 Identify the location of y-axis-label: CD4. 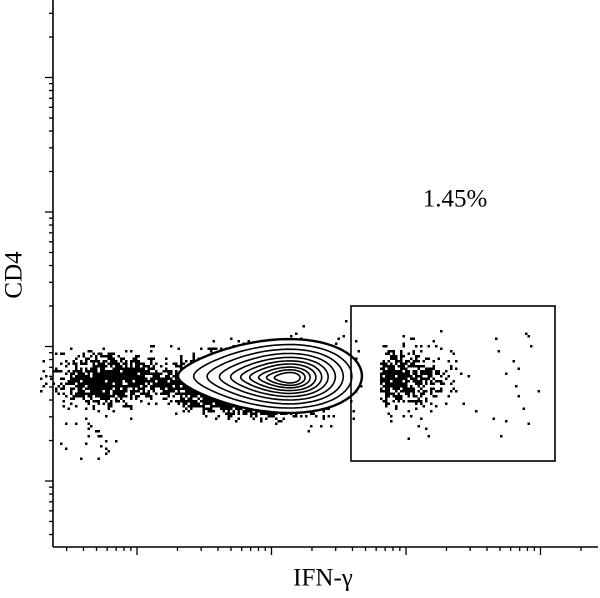
(14, 275).